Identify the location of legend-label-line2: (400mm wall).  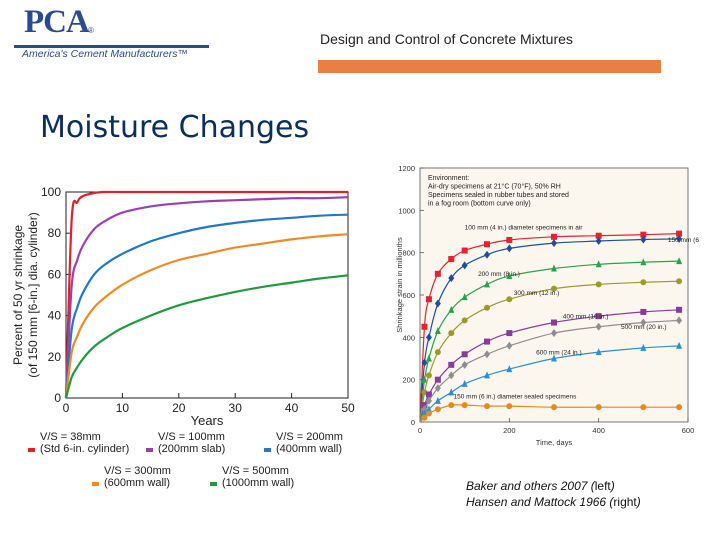
(309, 449).